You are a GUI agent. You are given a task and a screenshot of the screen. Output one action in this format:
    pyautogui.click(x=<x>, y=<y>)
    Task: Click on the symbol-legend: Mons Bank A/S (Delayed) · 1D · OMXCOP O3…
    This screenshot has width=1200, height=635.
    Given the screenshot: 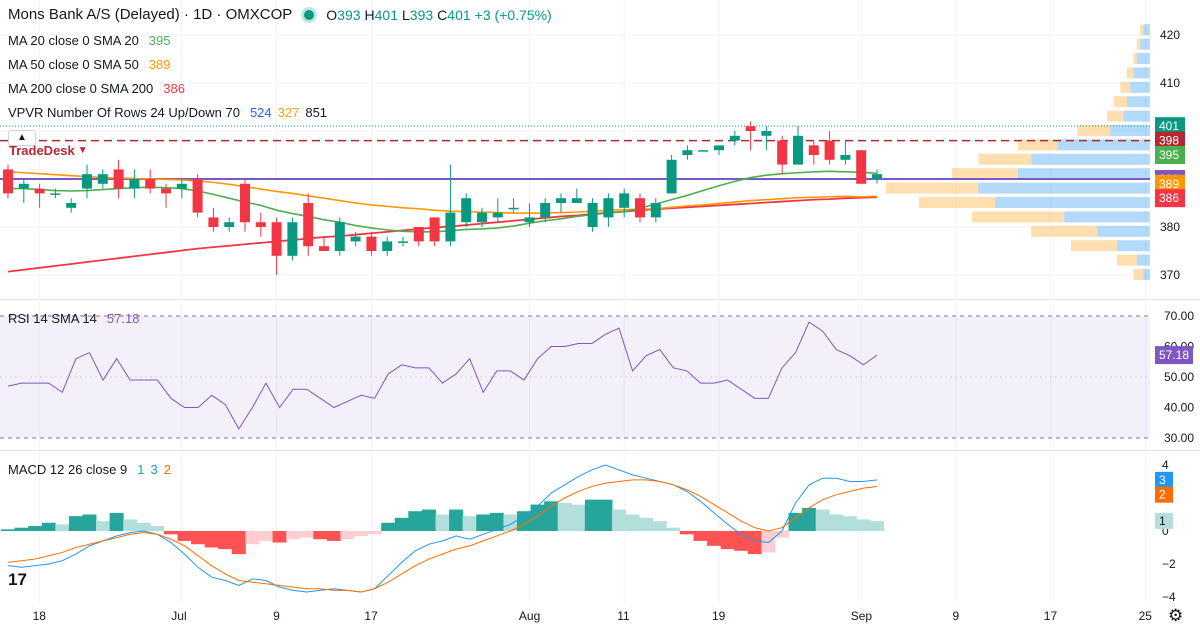 What is the action you would take?
    pyautogui.click(x=280, y=14)
    